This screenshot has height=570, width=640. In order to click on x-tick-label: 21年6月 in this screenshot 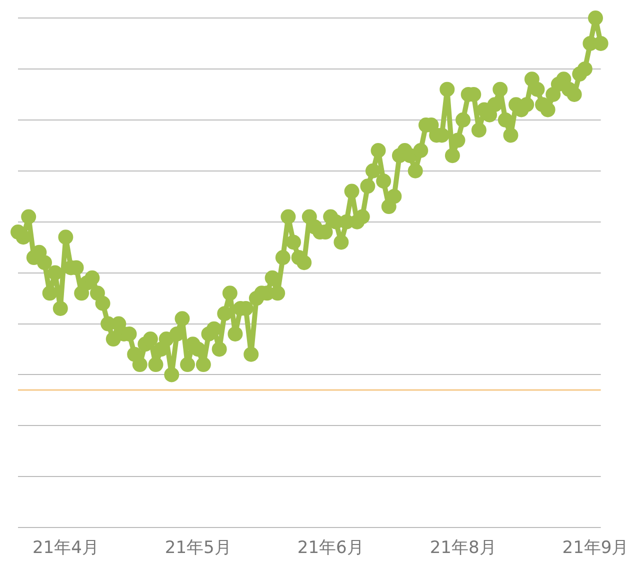, I will do `click(330, 548)`.